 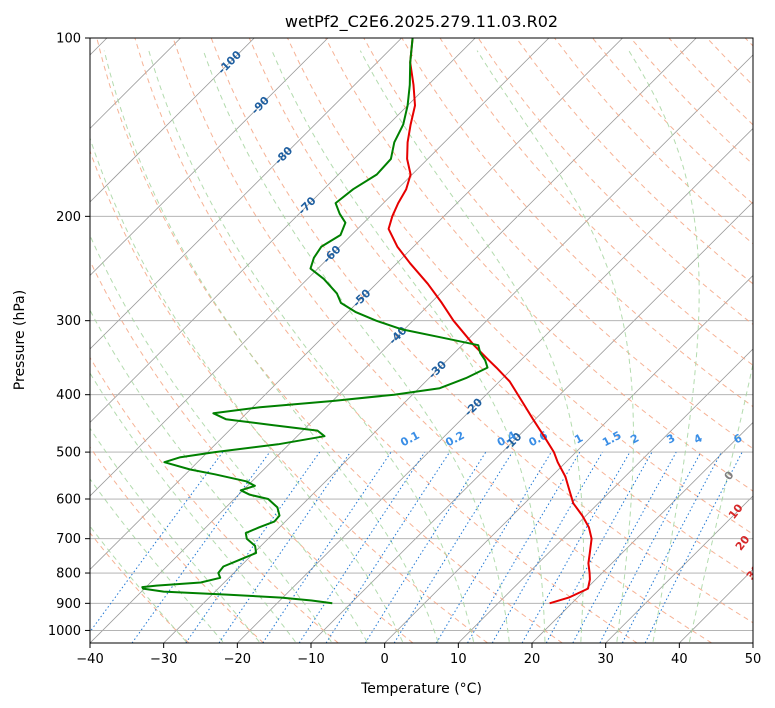 What do you see at coordinates (68, 500) in the screenshot?
I see `y-tick-label: 600` at bounding box center [68, 500].